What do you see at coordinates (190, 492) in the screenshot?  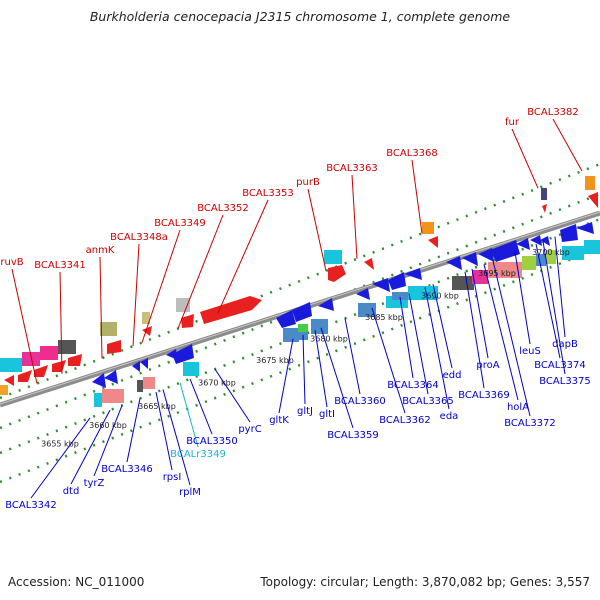 I see `gene-label: rplM` at bounding box center [190, 492].